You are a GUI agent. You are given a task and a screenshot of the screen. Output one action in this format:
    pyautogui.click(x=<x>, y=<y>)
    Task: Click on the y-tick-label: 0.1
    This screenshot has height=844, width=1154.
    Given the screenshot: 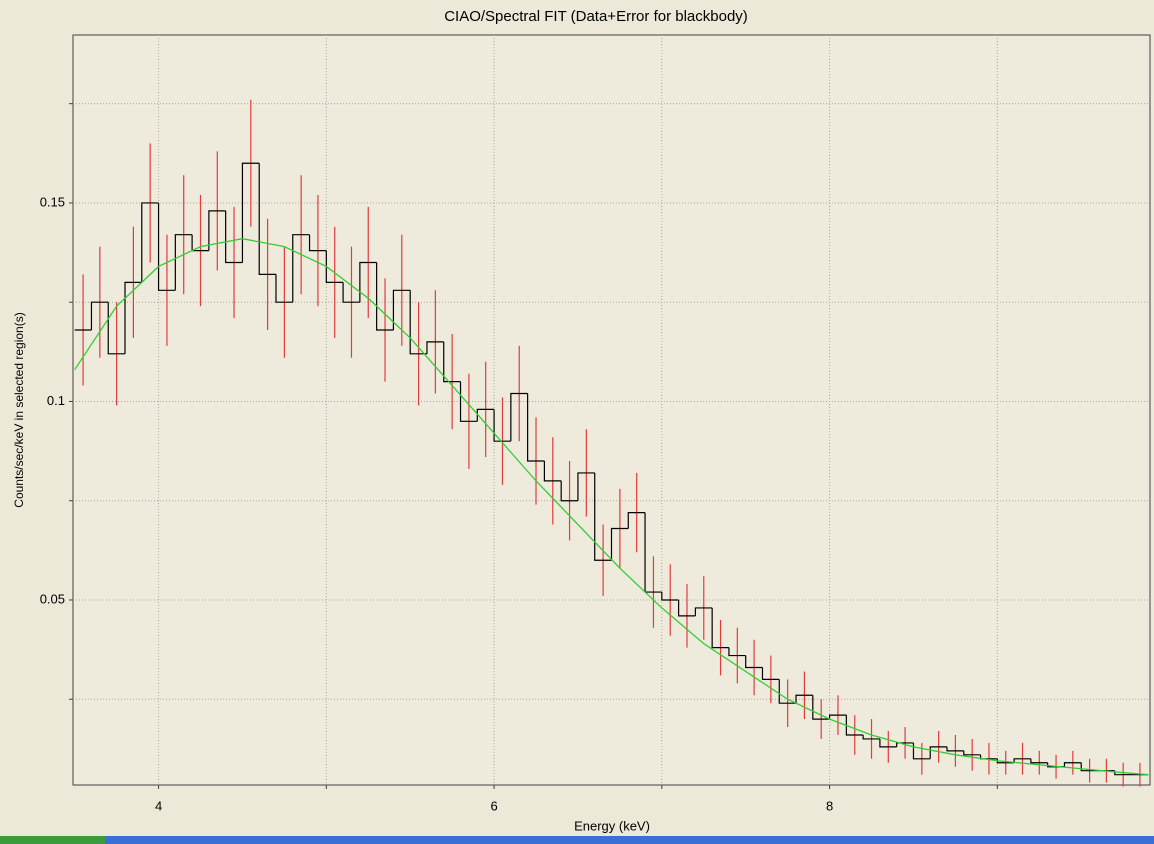 What is the action you would take?
    pyautogui.click(x=56, y=400)
    